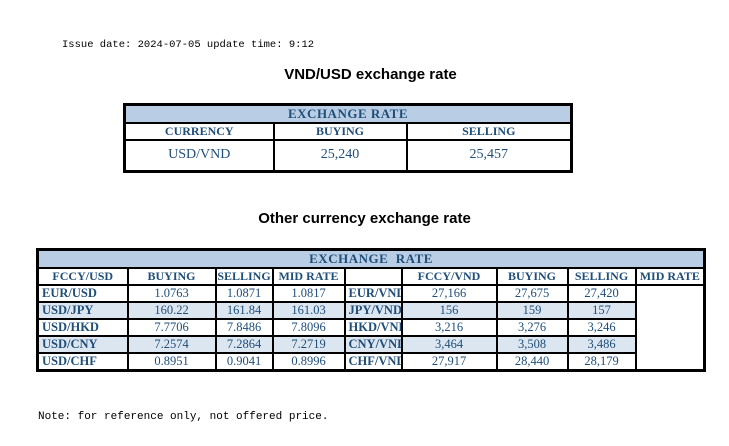 Image resolution: width=729 pixels, height=446 pixels. What do you see at coordinates (244, 293) in the screenshot?
I see `selling-cell: 1.0871` at bounding box center [244, 293].